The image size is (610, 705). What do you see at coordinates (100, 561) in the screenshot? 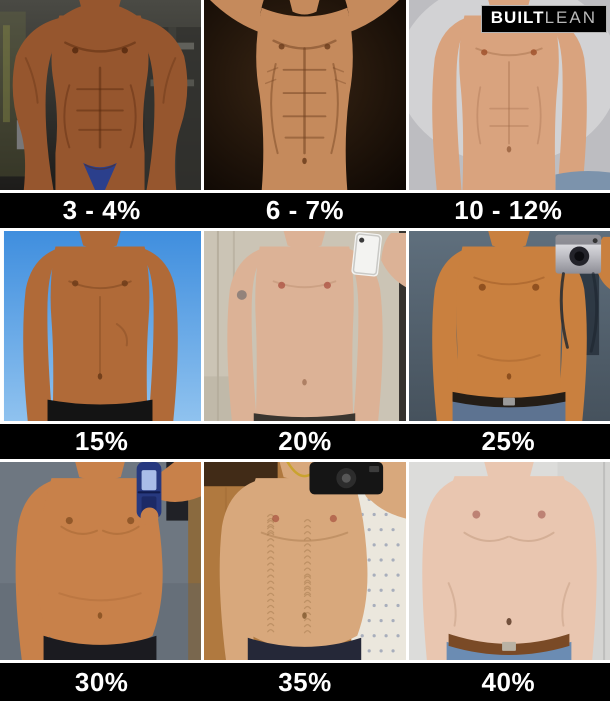
I see `photo-bodyfat-30-percent` at bounding box center [100, 561].